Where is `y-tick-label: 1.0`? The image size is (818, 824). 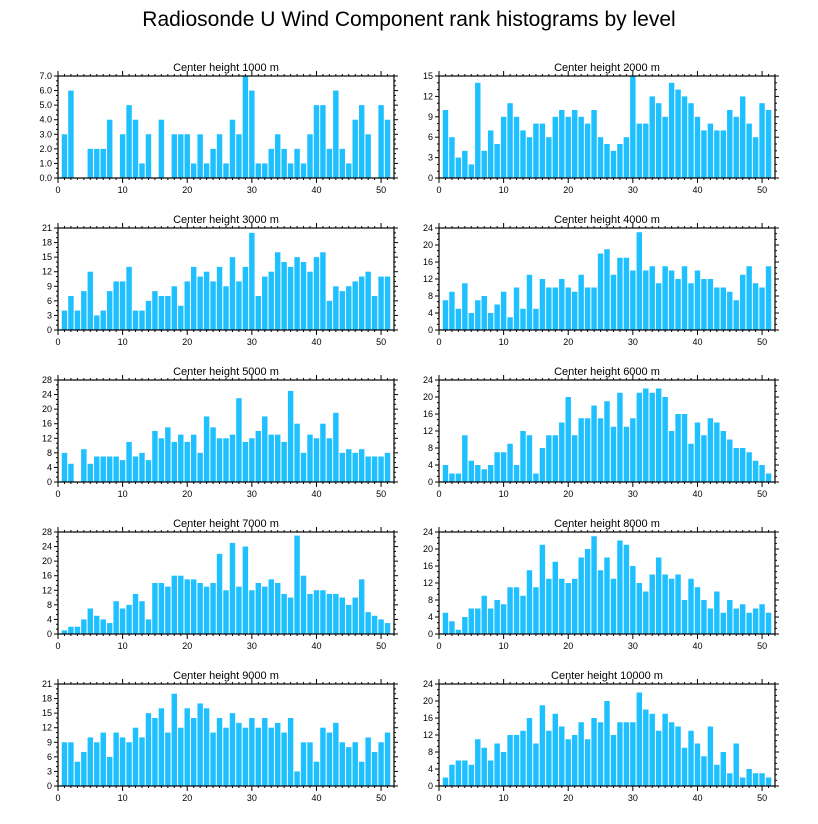 y-tick-label: 1.0 is located at coordinates (45, 163).